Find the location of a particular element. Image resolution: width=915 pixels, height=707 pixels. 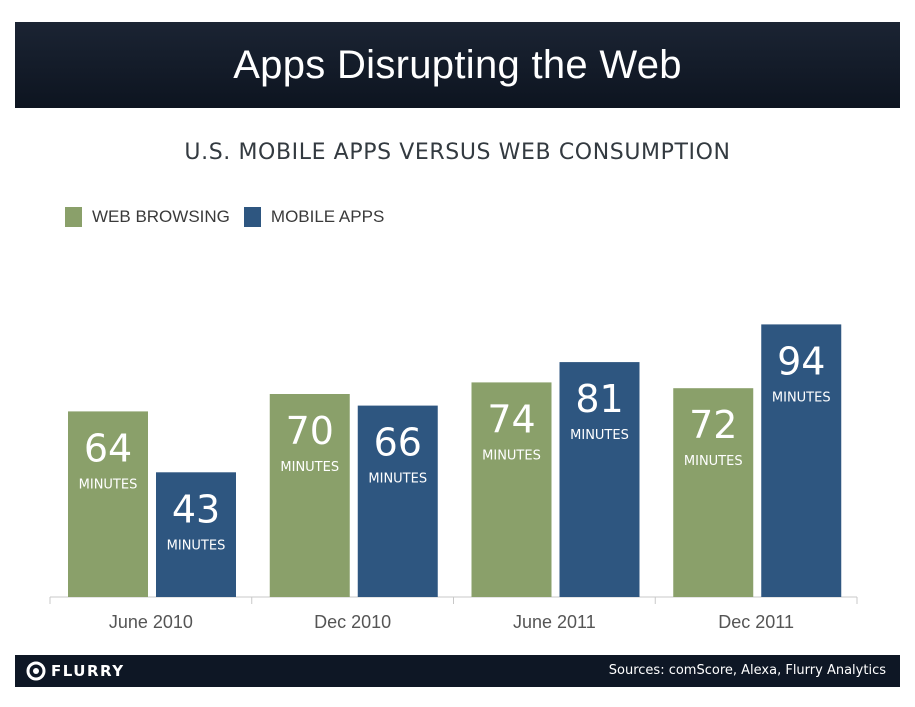

legend-swatch-apps is located at coordinates (252, 217).